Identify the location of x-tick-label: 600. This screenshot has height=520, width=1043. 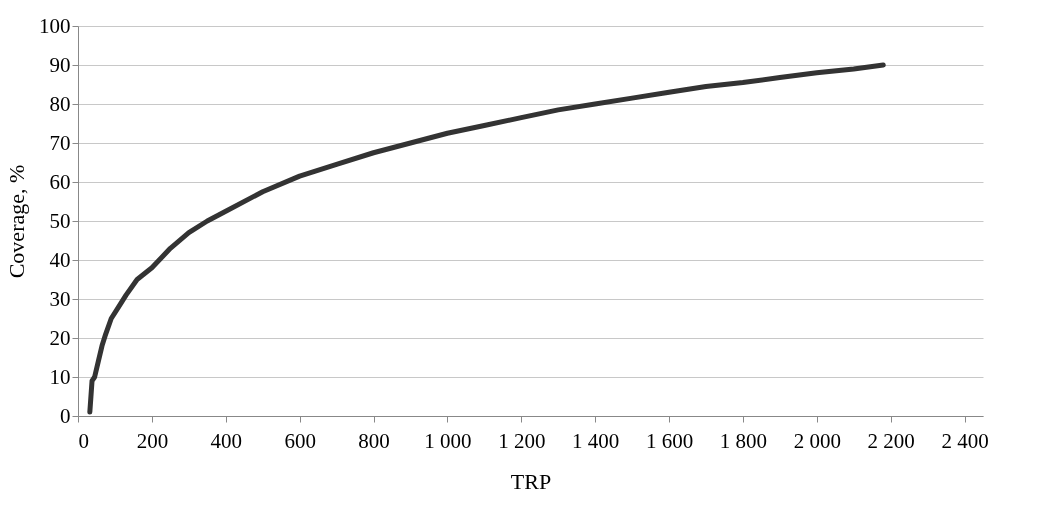
(300, 440).